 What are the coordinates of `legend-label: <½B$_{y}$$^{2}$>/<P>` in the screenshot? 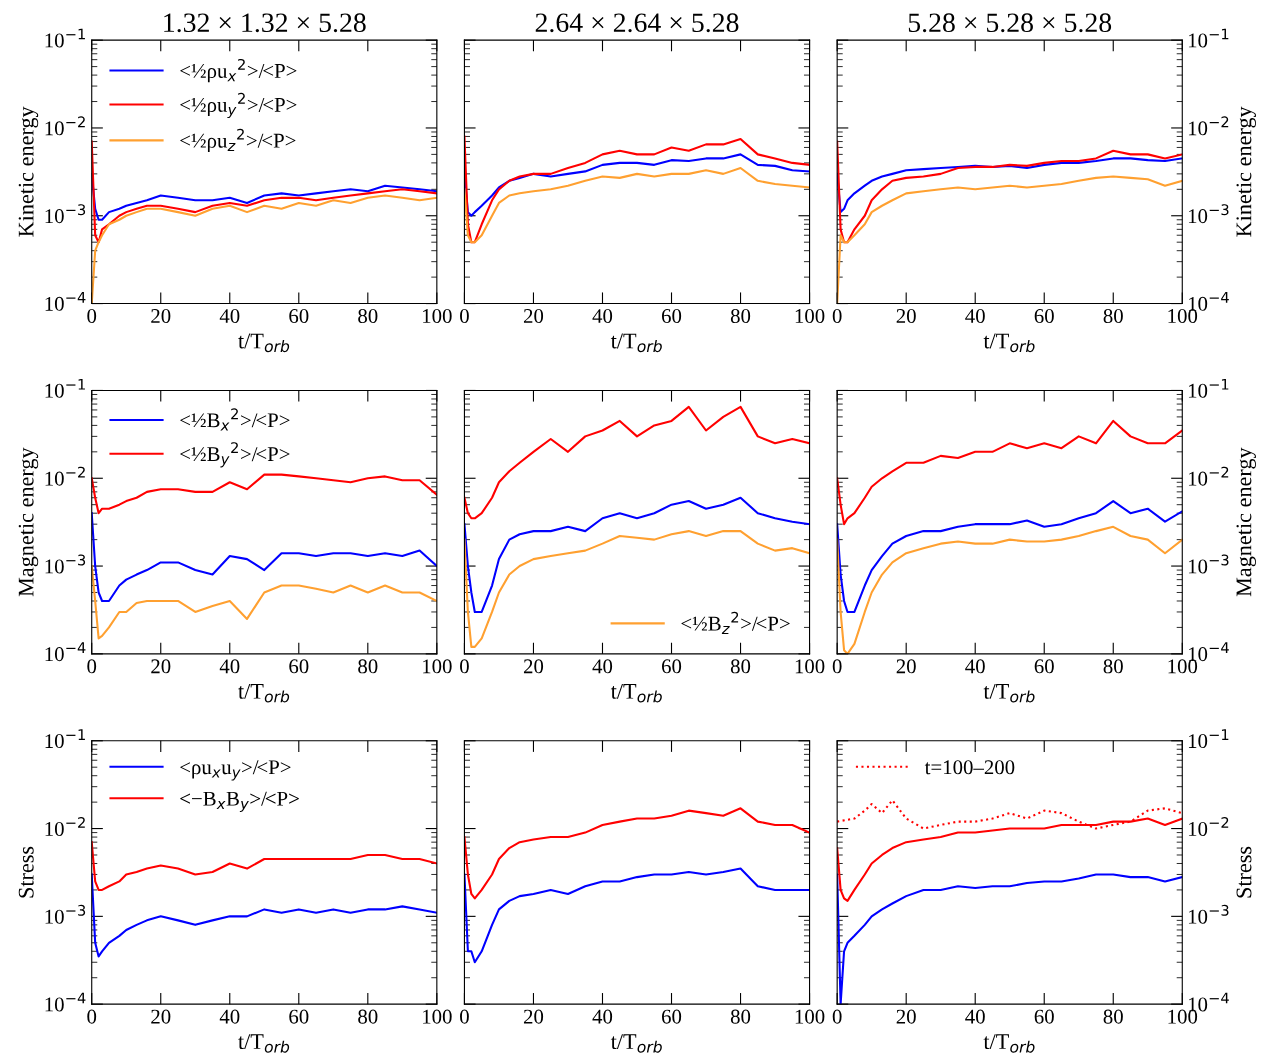 It's located at (235, 455).